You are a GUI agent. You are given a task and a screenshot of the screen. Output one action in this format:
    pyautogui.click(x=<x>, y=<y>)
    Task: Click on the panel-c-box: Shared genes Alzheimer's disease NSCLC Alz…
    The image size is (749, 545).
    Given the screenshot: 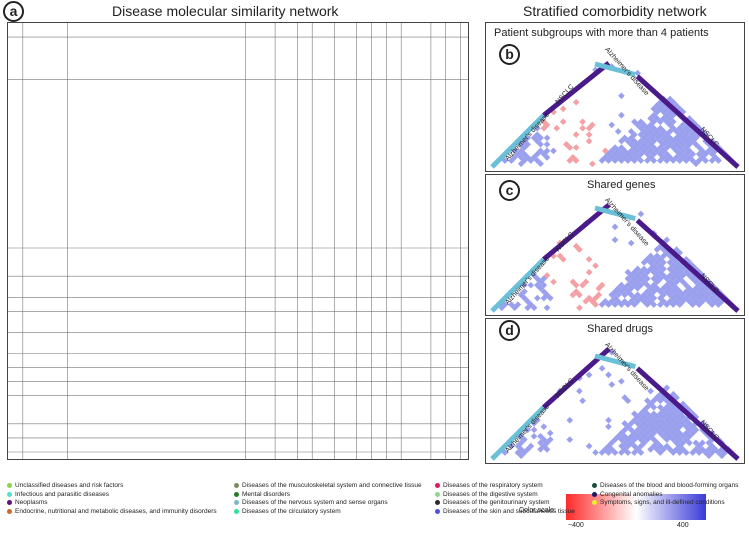 What is the action you would take?
    pyautogui.click(x=615, y=245)
    